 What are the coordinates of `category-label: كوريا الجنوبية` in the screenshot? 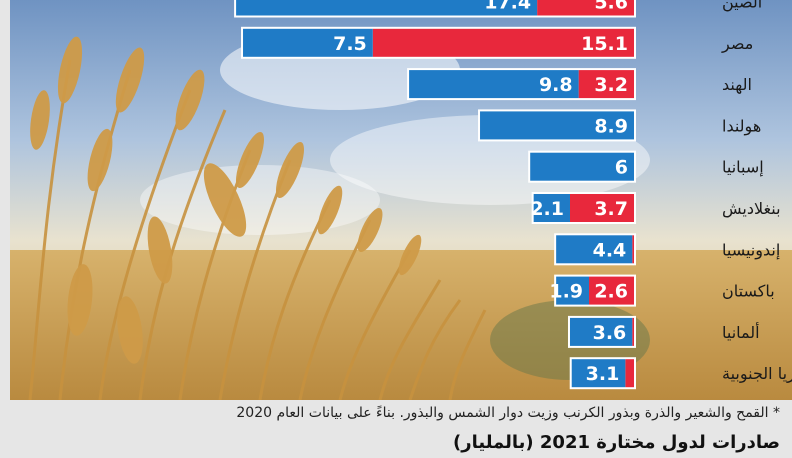 It's located at (757, 374).